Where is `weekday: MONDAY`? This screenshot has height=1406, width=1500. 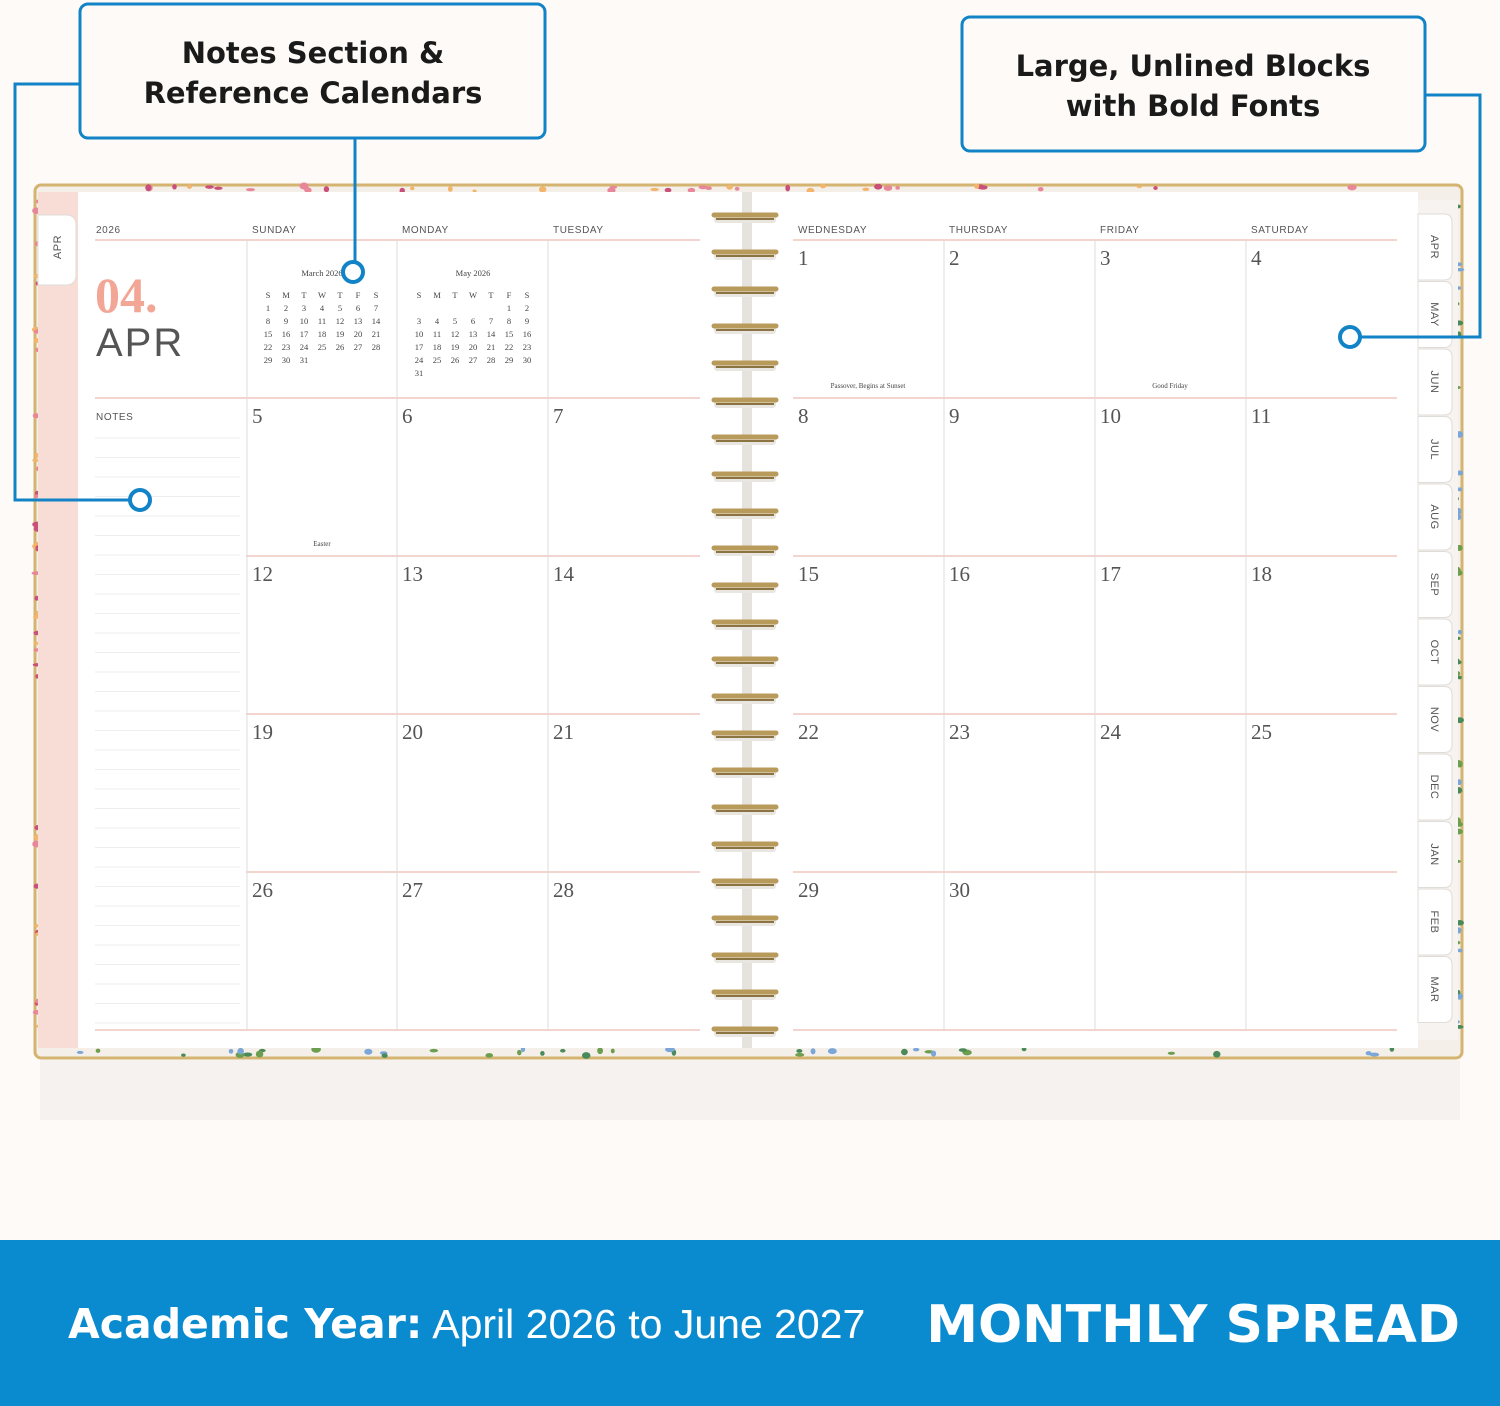
weekday: MONDAY is located at coordinates (425, 230).